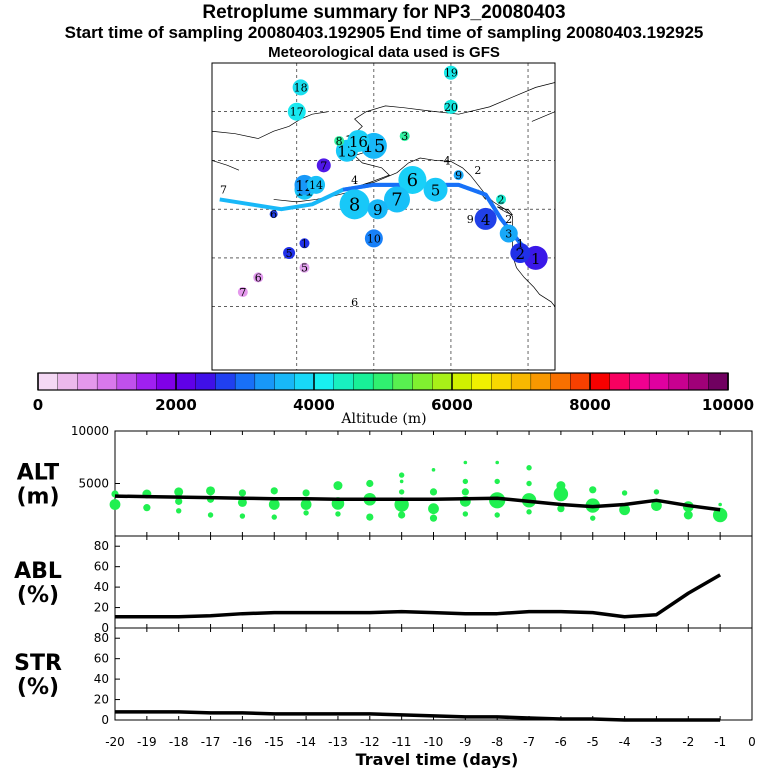 The width and height of the screenshot is (768, 768). Describe the element at coordinates (508, 219) in the screenshot. I see `map-cluster-label: 2` at that location.